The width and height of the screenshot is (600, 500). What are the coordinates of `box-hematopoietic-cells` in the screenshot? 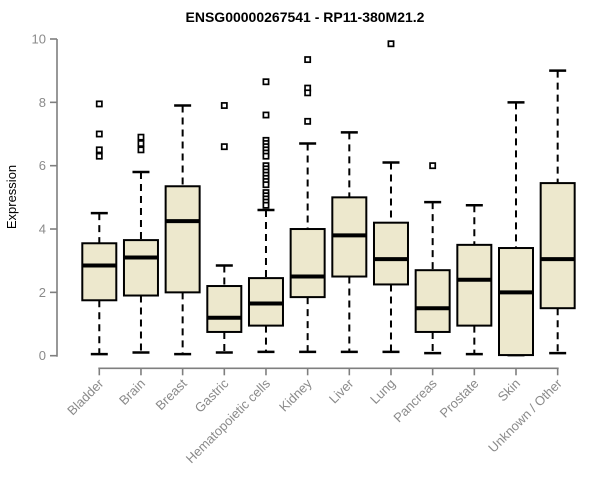 It's located at (265, 216).